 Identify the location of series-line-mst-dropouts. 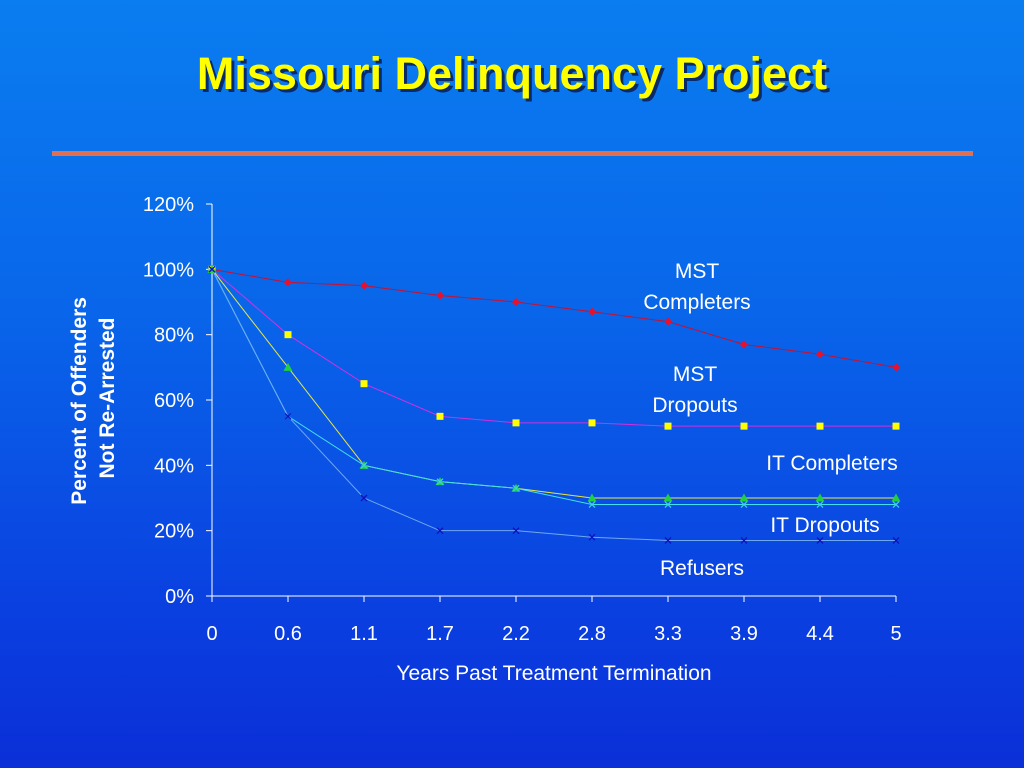
(553, 347).